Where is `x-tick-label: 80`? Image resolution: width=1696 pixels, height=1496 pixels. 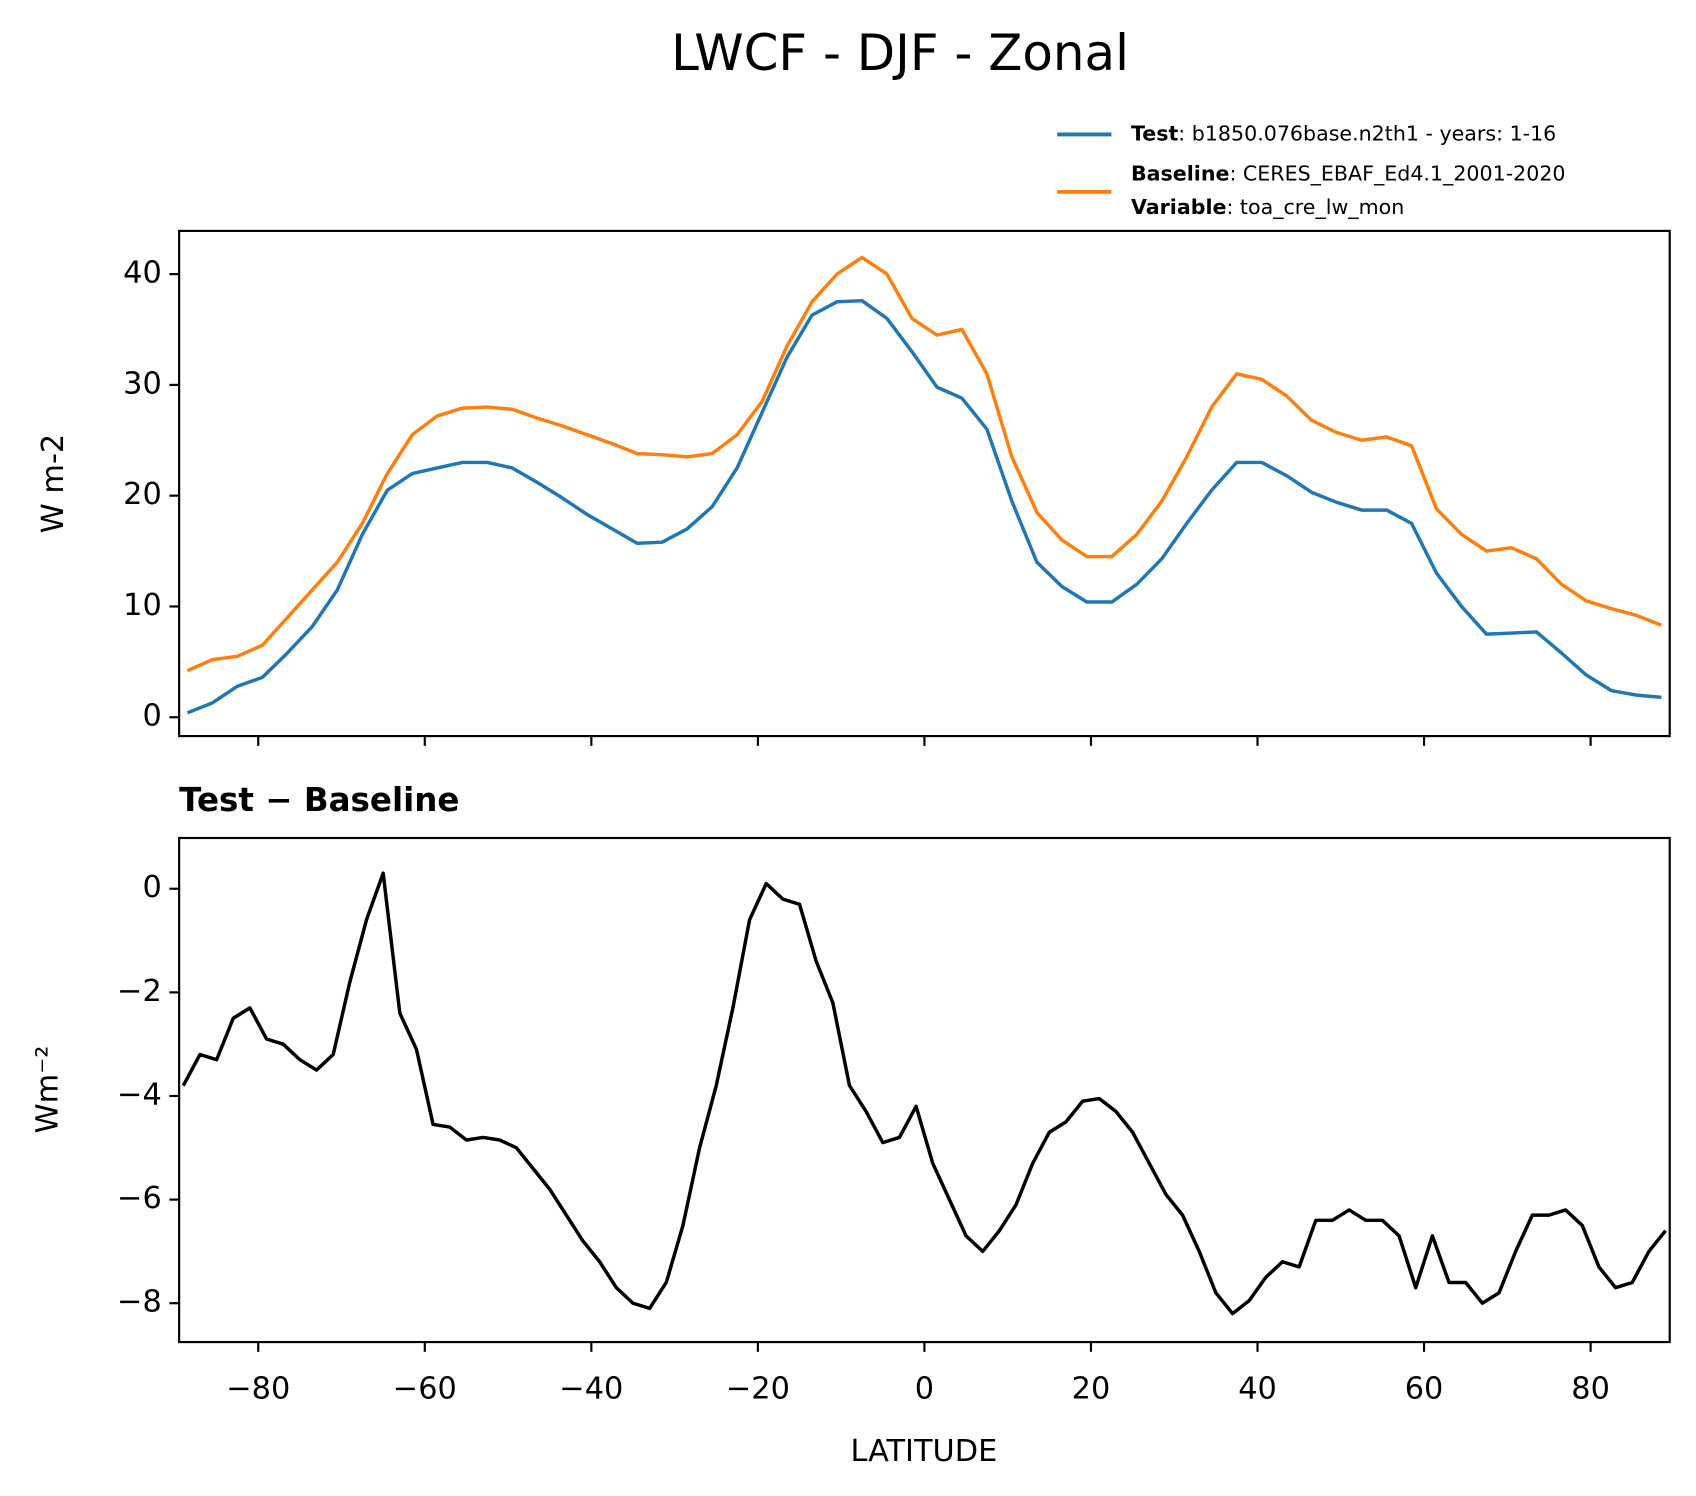 x-tick-label: 80 is located at coordinates (1590, 1388).